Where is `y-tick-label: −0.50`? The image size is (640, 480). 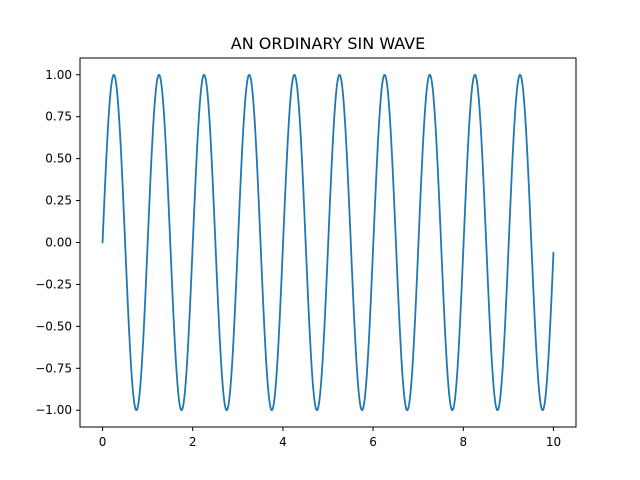 y-tick-label: −0.50 is located at coordinates (53, 326).